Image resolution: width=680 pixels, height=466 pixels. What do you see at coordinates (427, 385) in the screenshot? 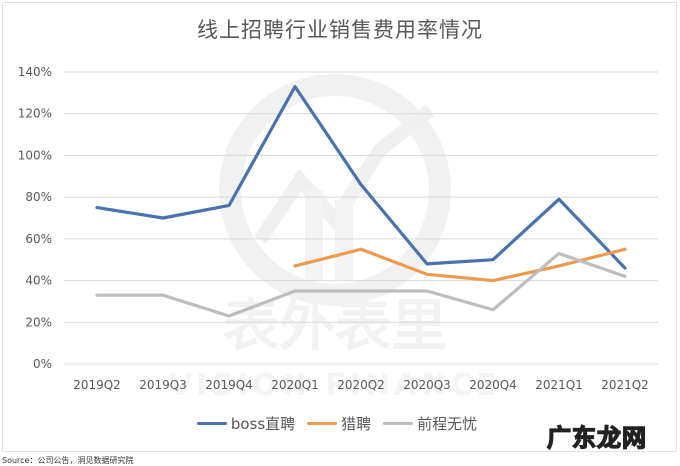
I see `x-tick-label: 2020Q3` at bounding box center [427, 385].